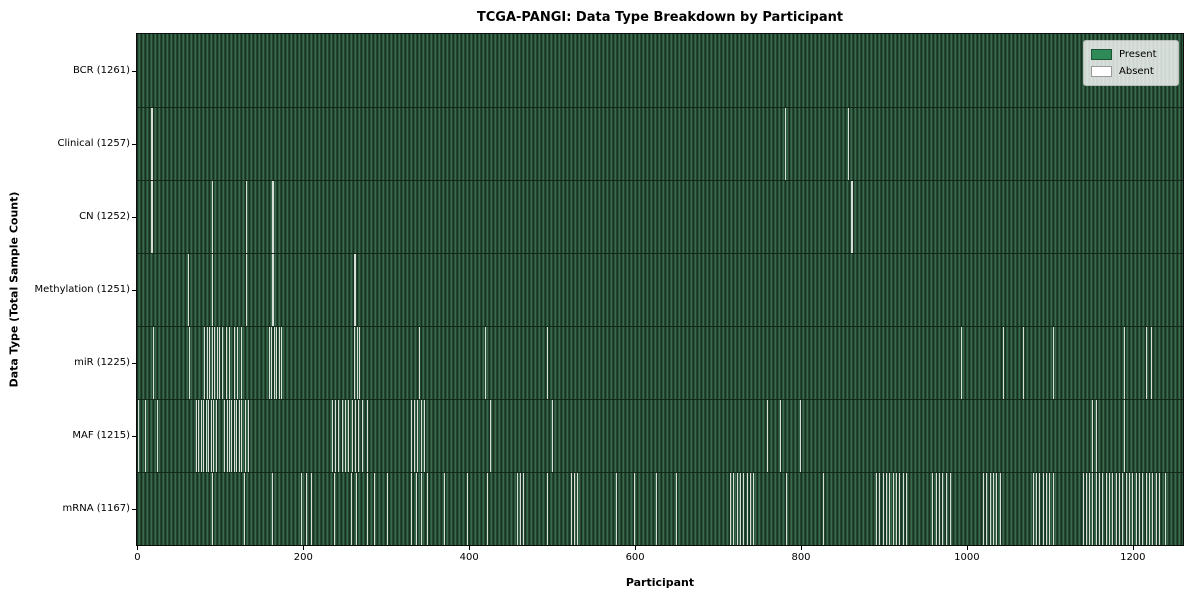 This screenshot has width=1200, height=600. Describe the element at coordinates (660, 70) in the screenshot. I see `heat-row-BCR` at that location.